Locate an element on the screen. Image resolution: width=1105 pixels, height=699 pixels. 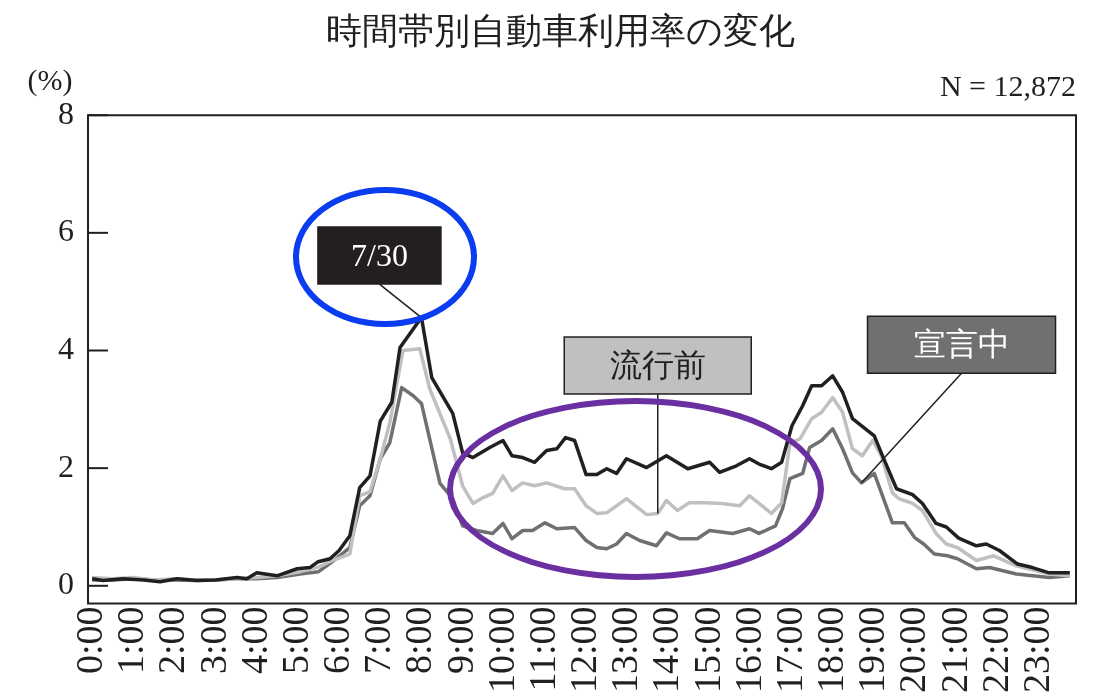
x-tick-label: 23:00 is located at coordinates (1035, 649).